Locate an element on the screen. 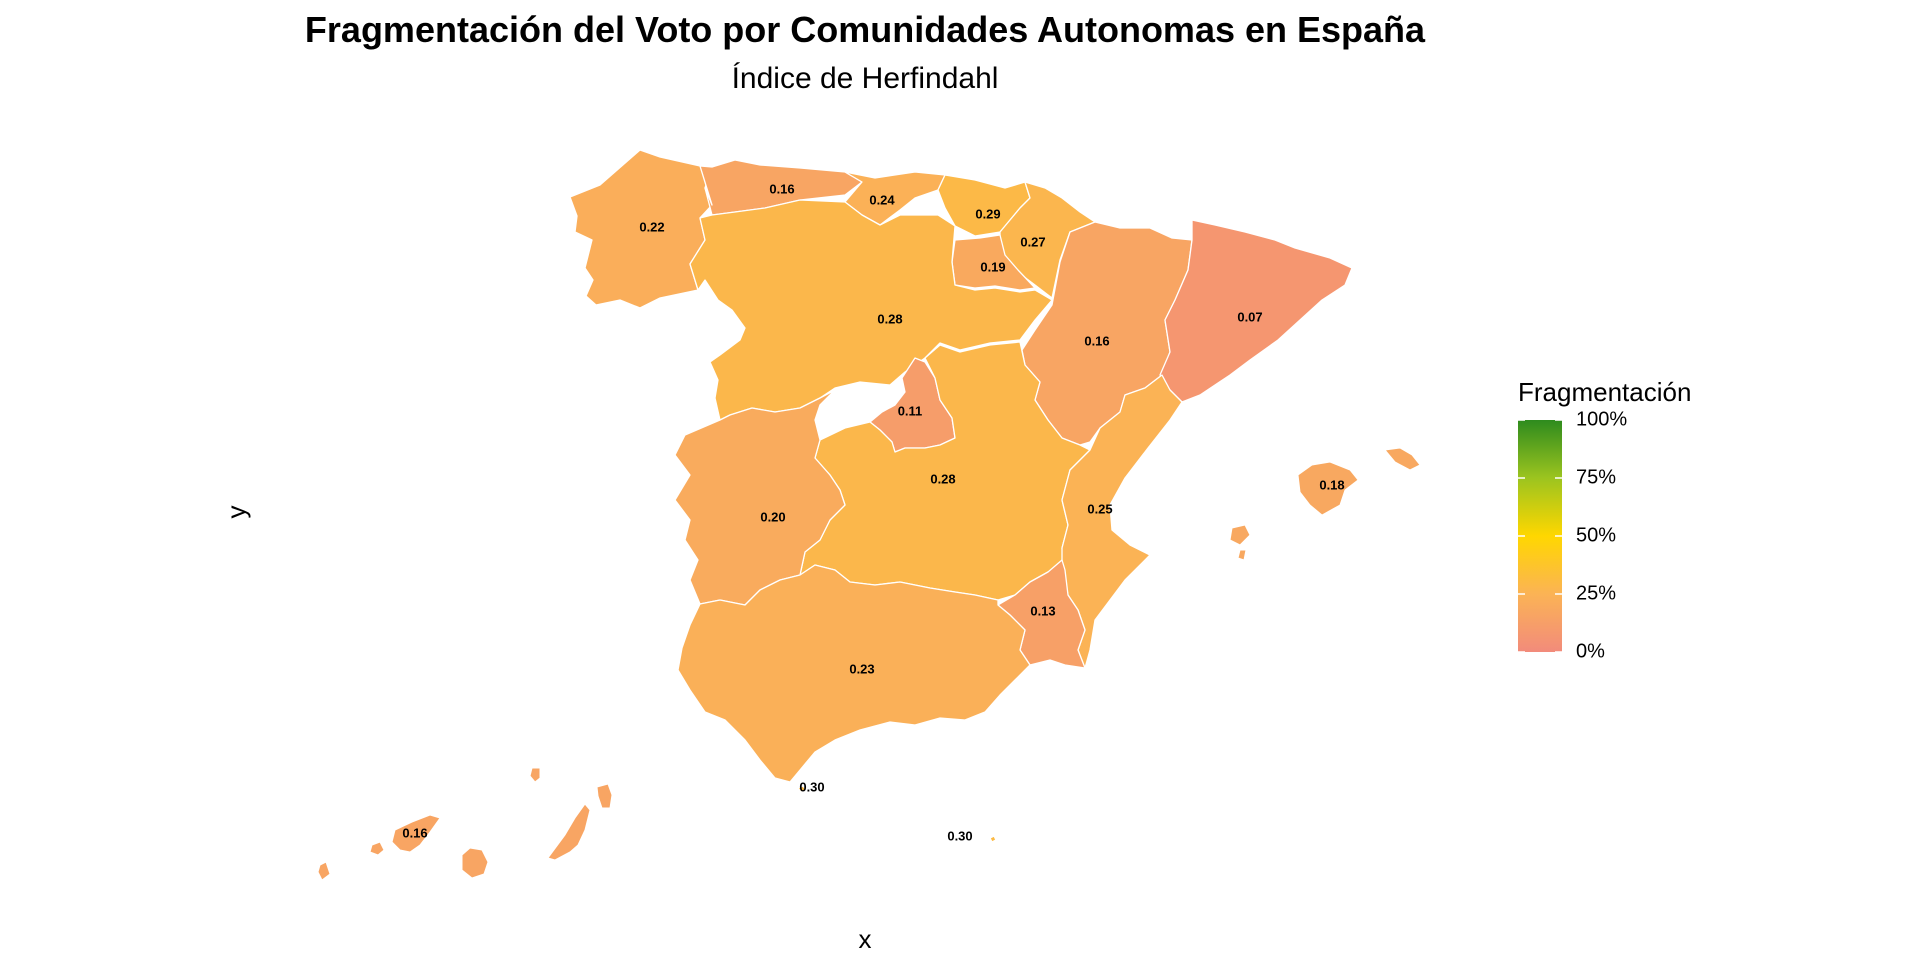  region-asturias is located at coordinates (781, 187).